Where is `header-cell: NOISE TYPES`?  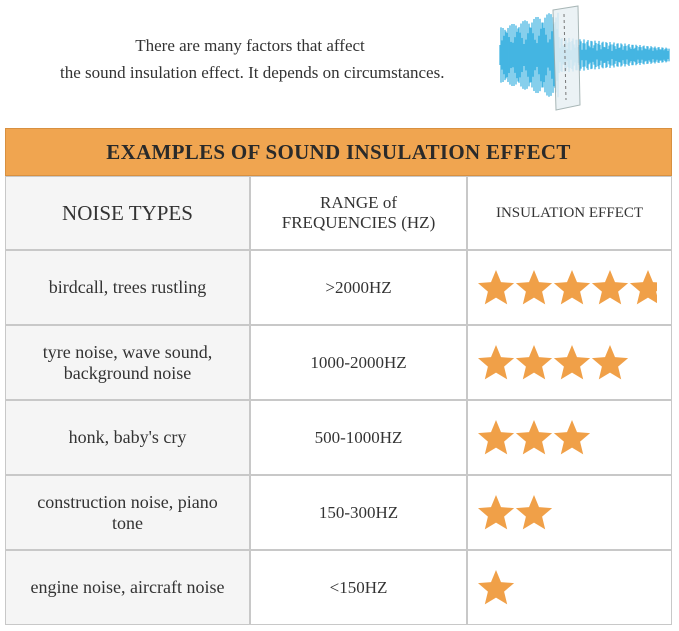
header-cell: NOISE TYPES is located at coordinates (127, 213).